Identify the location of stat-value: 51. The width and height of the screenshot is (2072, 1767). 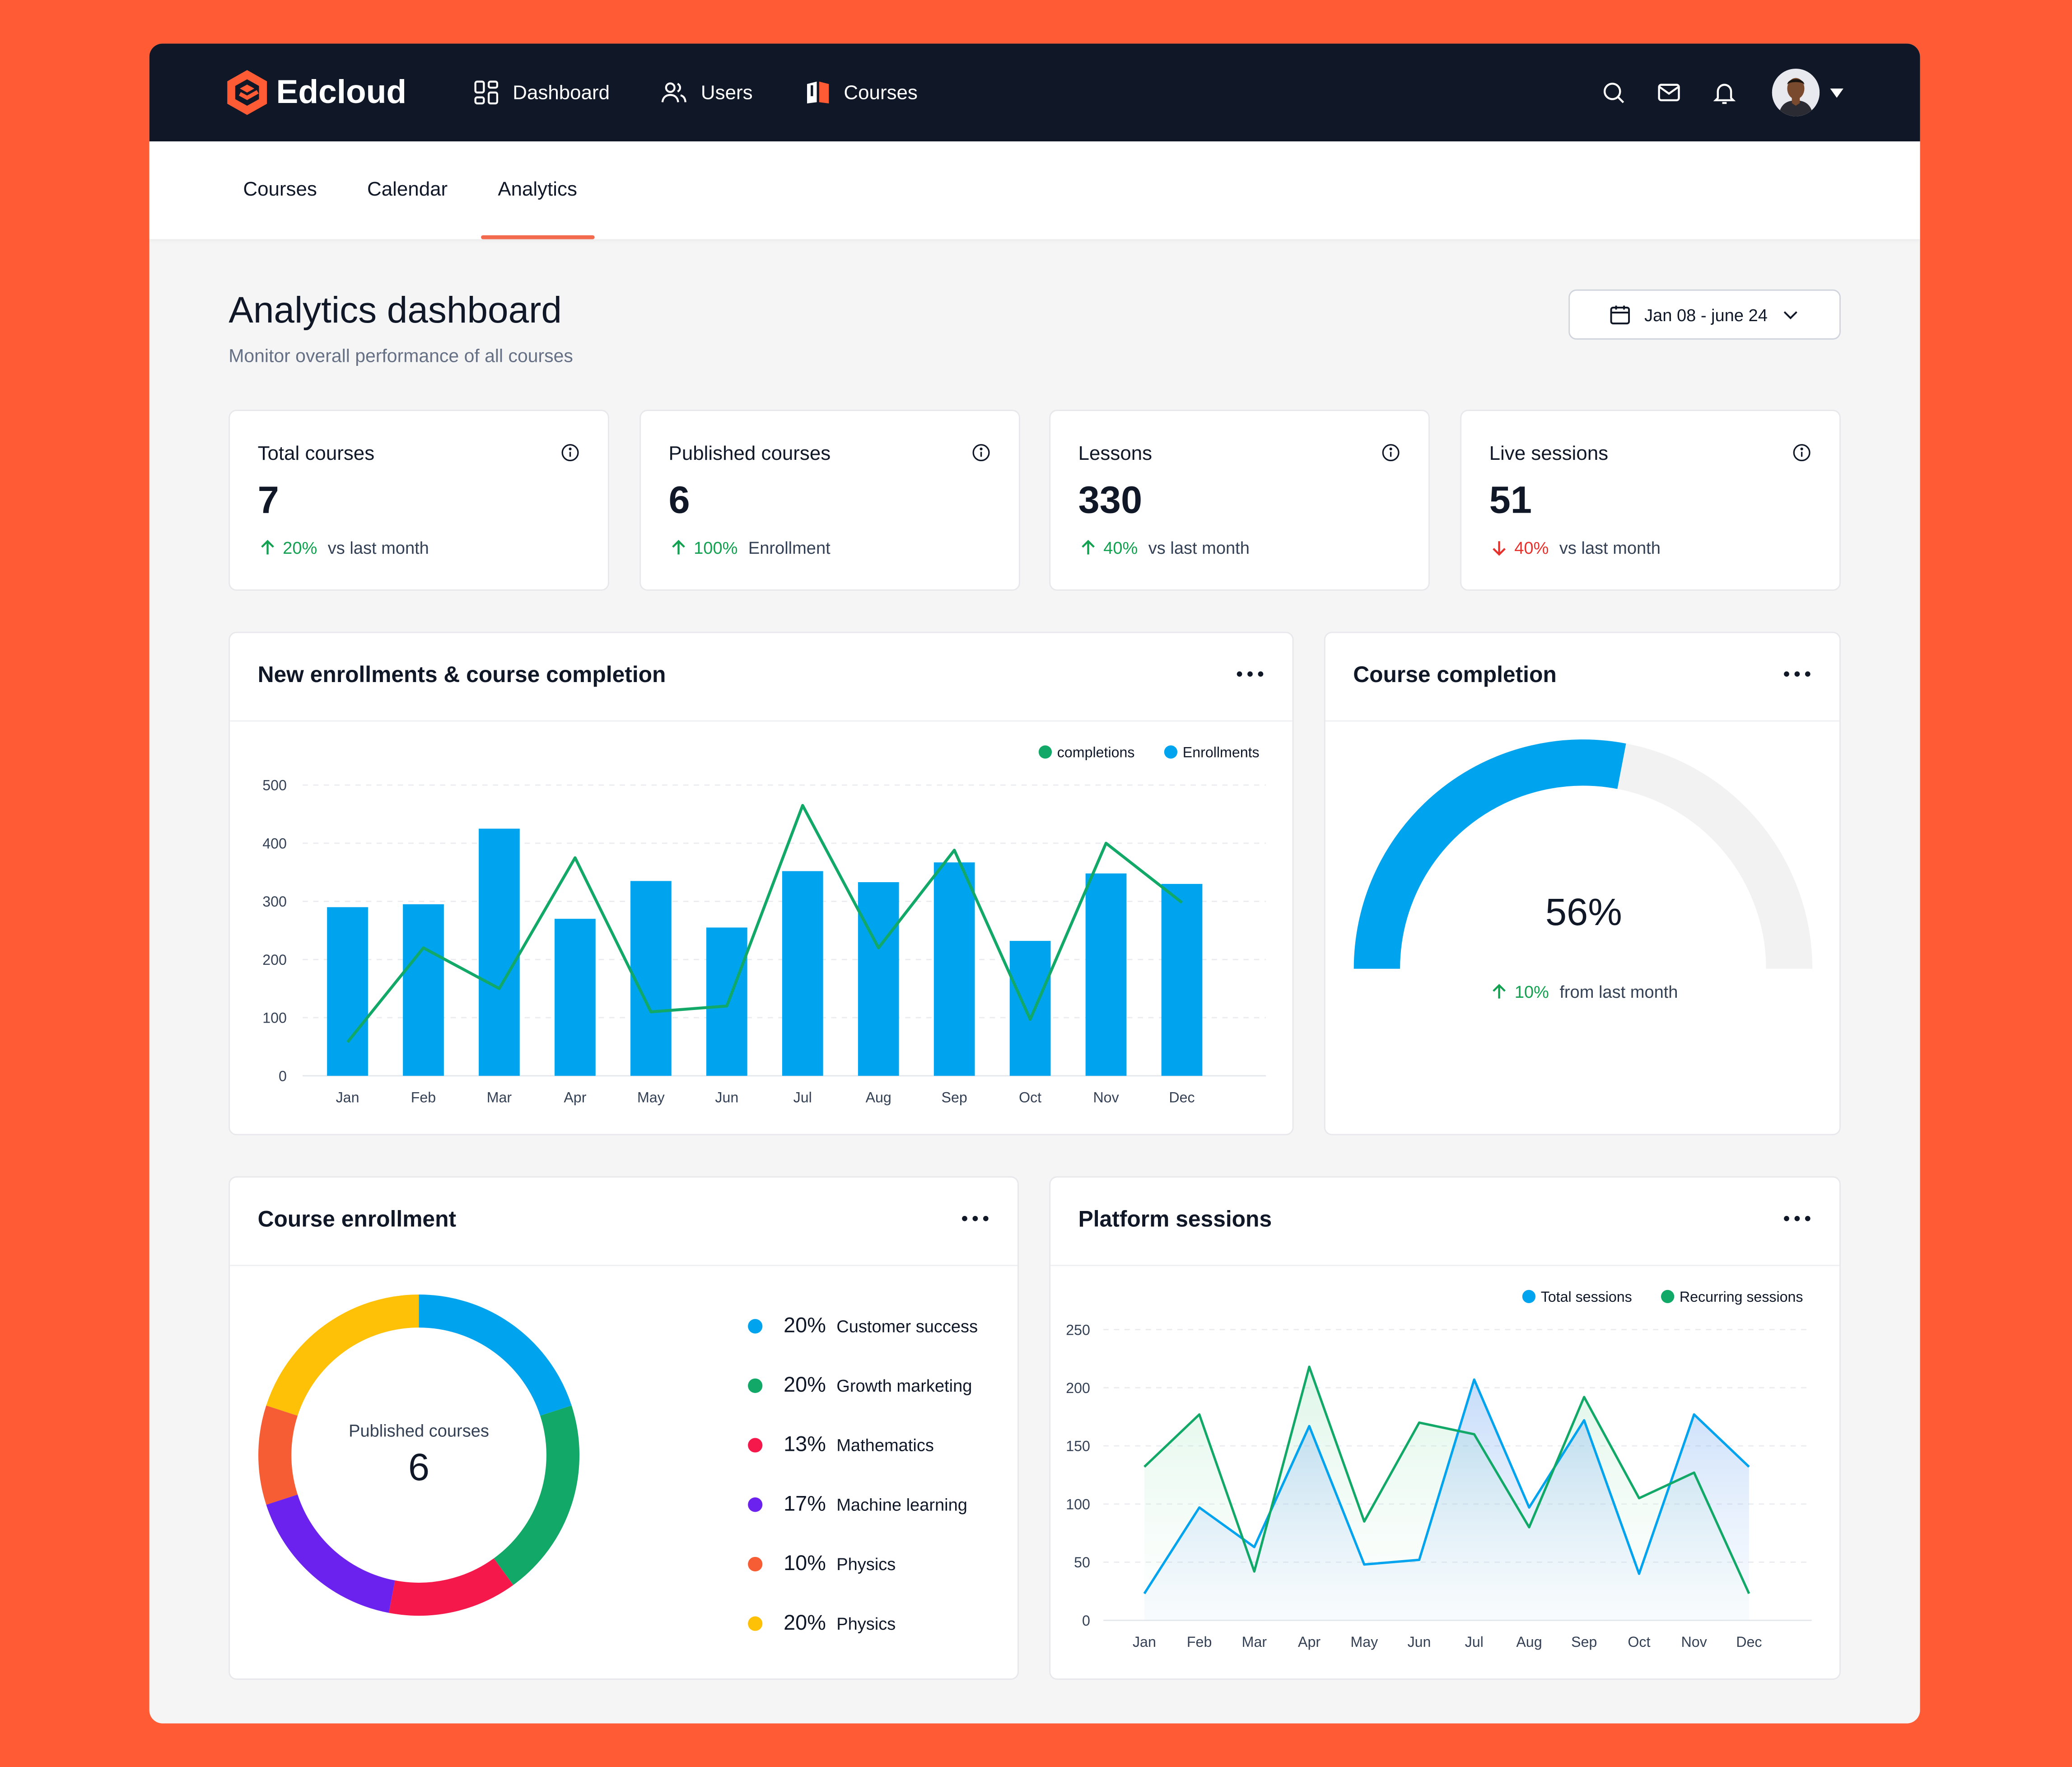
(1510, 501).